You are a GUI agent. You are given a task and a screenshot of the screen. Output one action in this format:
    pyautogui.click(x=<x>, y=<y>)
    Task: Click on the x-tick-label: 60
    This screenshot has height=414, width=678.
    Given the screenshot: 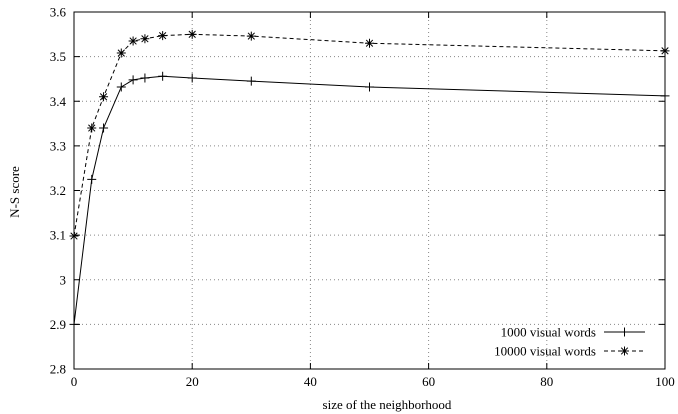 What is the action you would take?
    pyautogui.click(x=428, y=381)
    